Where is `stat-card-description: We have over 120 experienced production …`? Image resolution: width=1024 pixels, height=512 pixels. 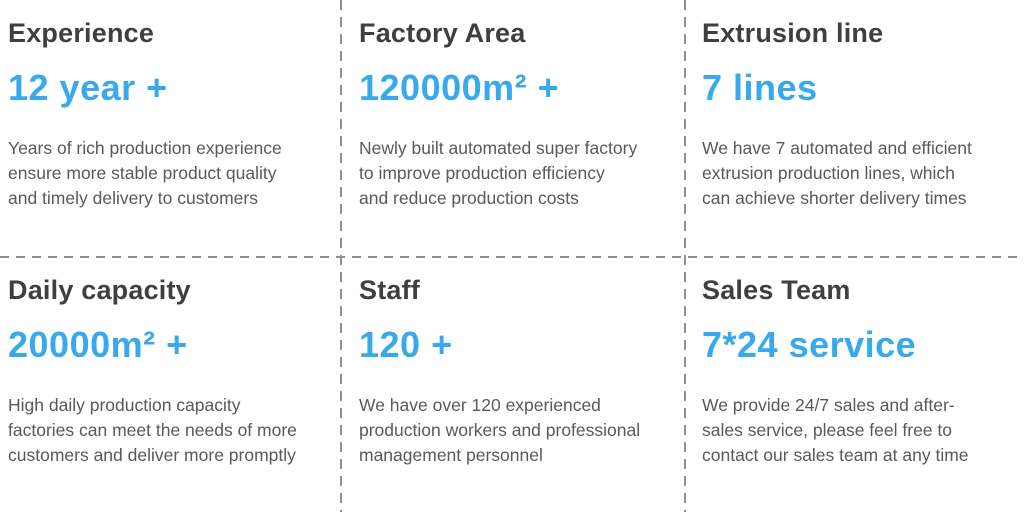
stat-card-description: We have over 120 experienced production … is located at coordinates (500, 430).